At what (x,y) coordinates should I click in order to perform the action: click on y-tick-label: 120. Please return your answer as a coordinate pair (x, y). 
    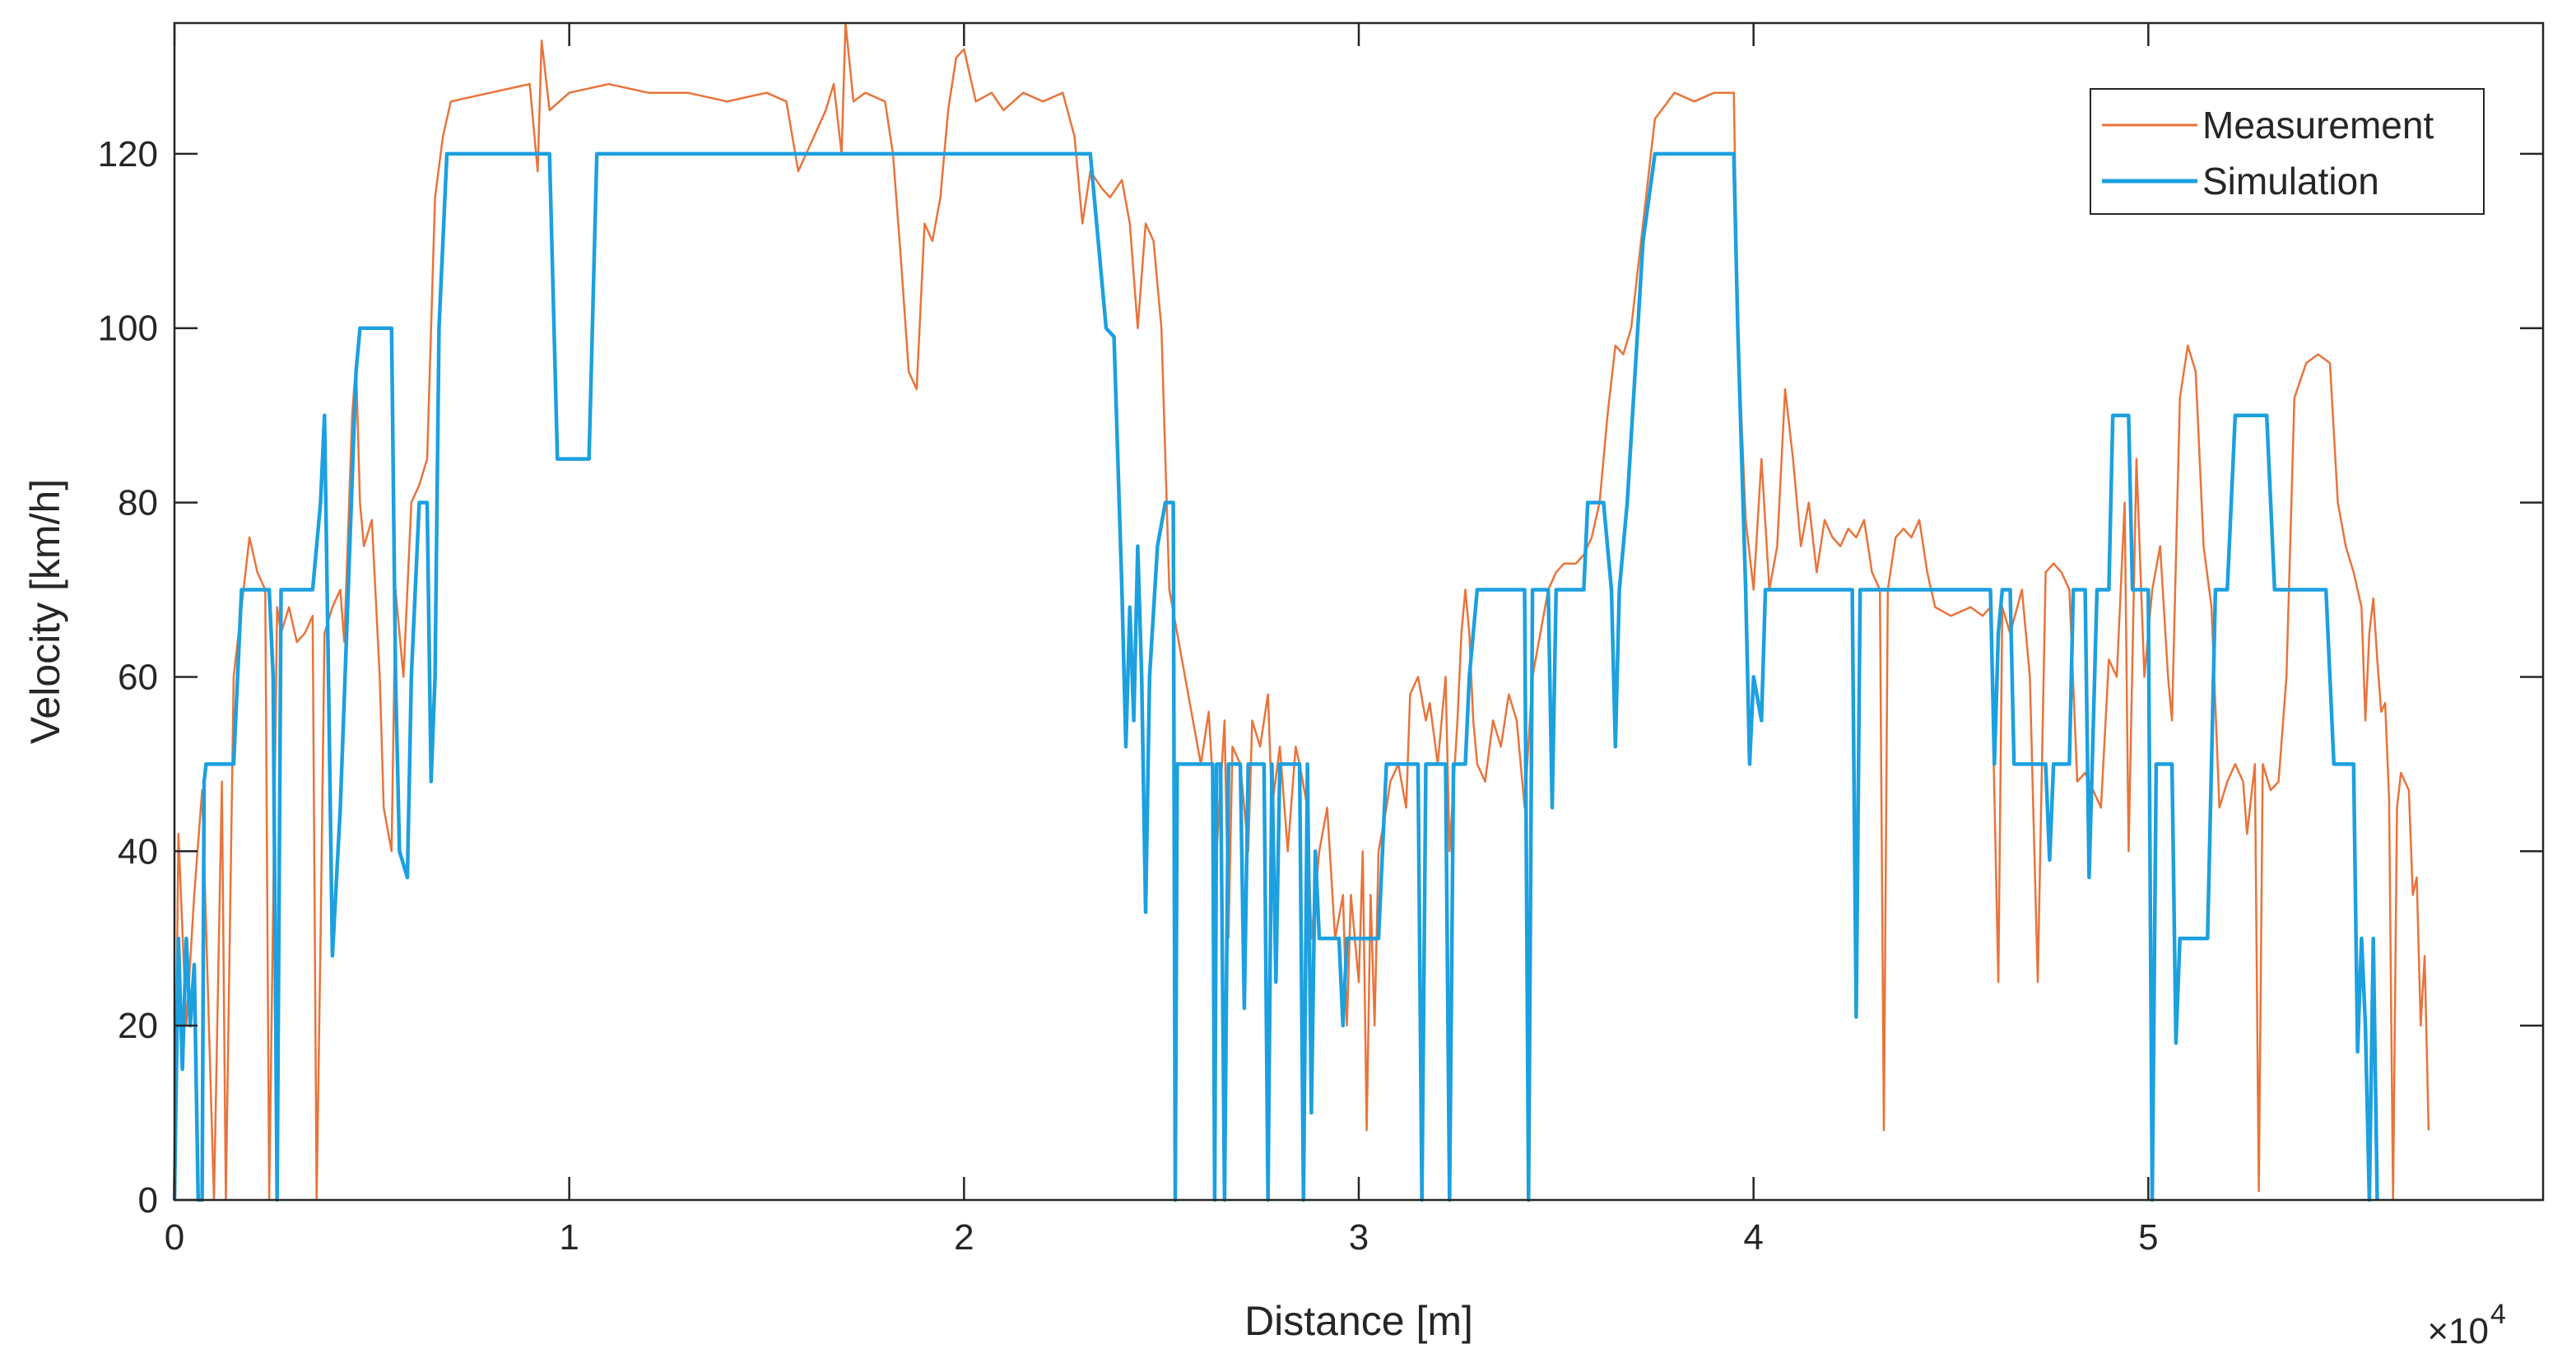
    Looking at the image, I should click on (128, 154).